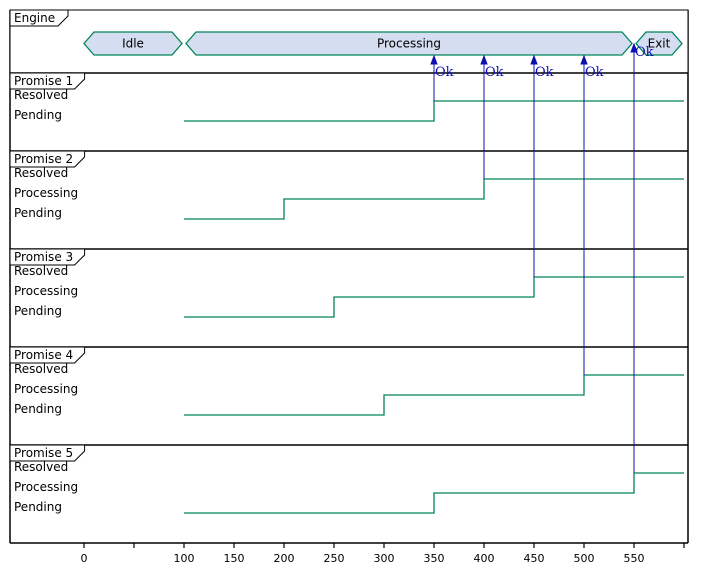  Describe the element at coordinates (34, 18) in the screenshot. I see `lane-title: Engine` at that location.